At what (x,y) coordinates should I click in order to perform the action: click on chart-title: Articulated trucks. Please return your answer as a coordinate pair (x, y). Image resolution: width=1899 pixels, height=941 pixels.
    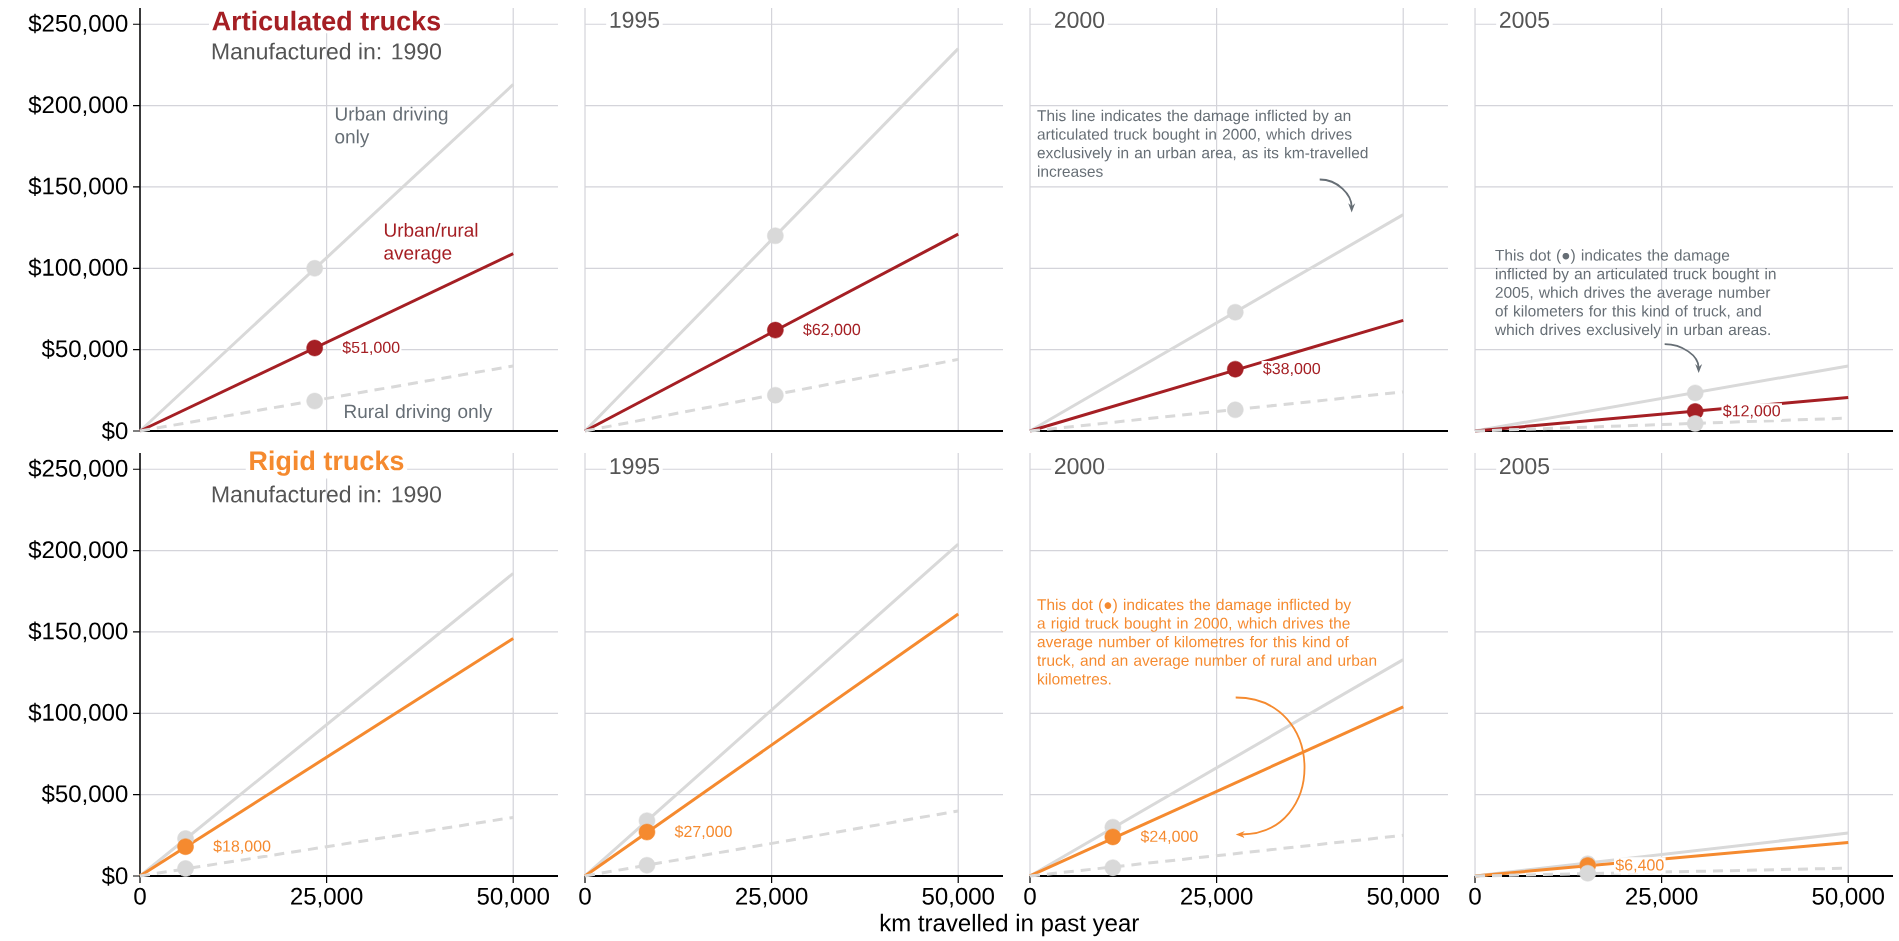
    Looking at the image, I should click on (326, 20).